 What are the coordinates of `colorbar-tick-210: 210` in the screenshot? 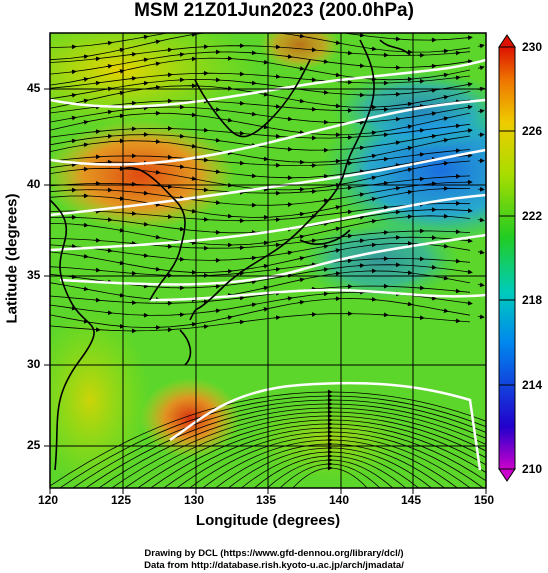 It's located at (532, 469).